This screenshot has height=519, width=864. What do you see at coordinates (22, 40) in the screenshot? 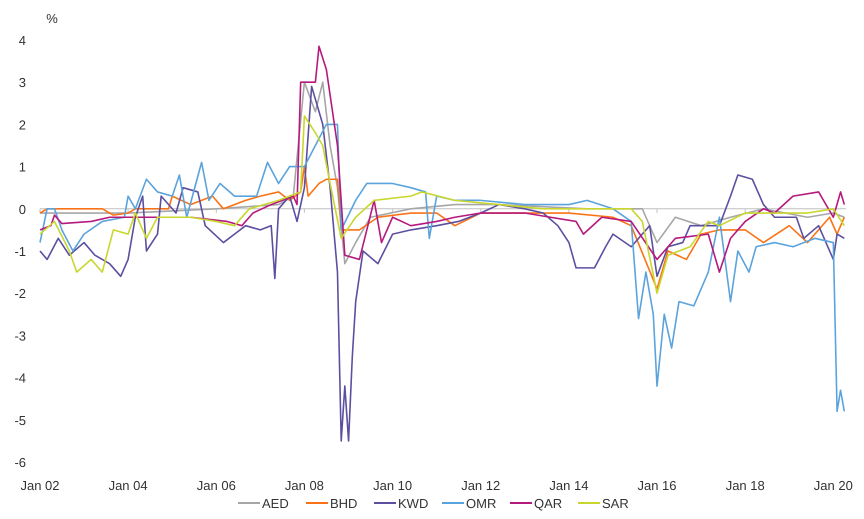
I see `y-tick-label: 4` at bounding box center [22, 40].